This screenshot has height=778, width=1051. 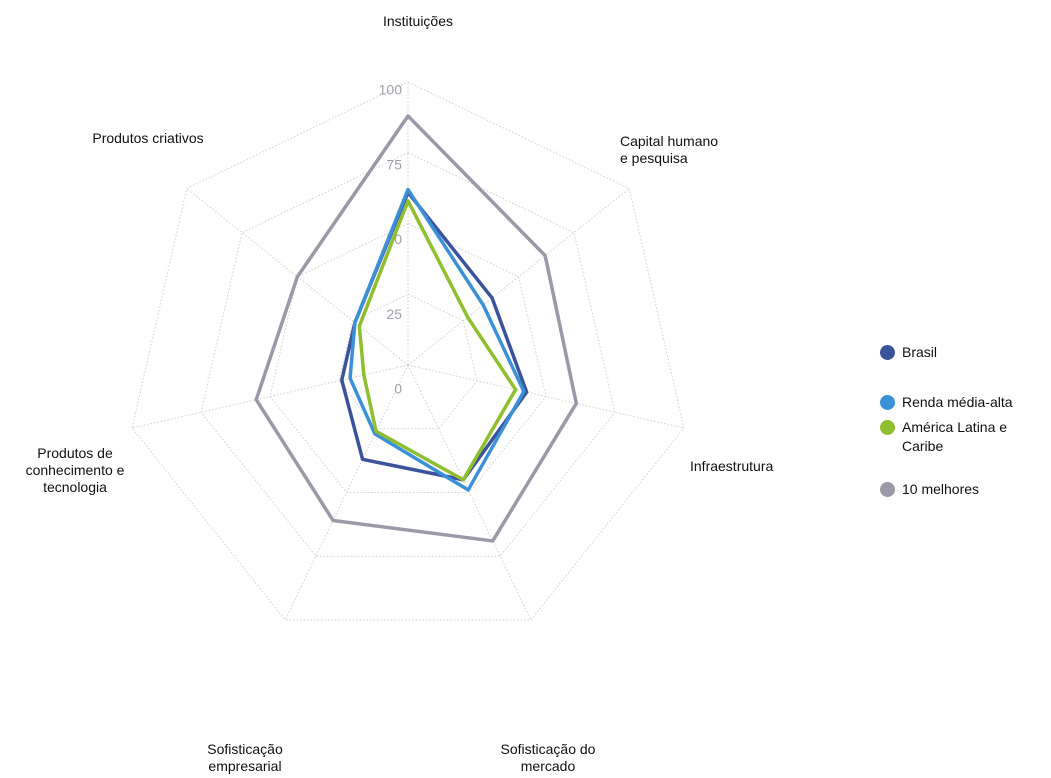 What do you see at coordinates (965, 352) in the screenshot?
I see `legend-item: Brasil` at bounding box center [965, 352].